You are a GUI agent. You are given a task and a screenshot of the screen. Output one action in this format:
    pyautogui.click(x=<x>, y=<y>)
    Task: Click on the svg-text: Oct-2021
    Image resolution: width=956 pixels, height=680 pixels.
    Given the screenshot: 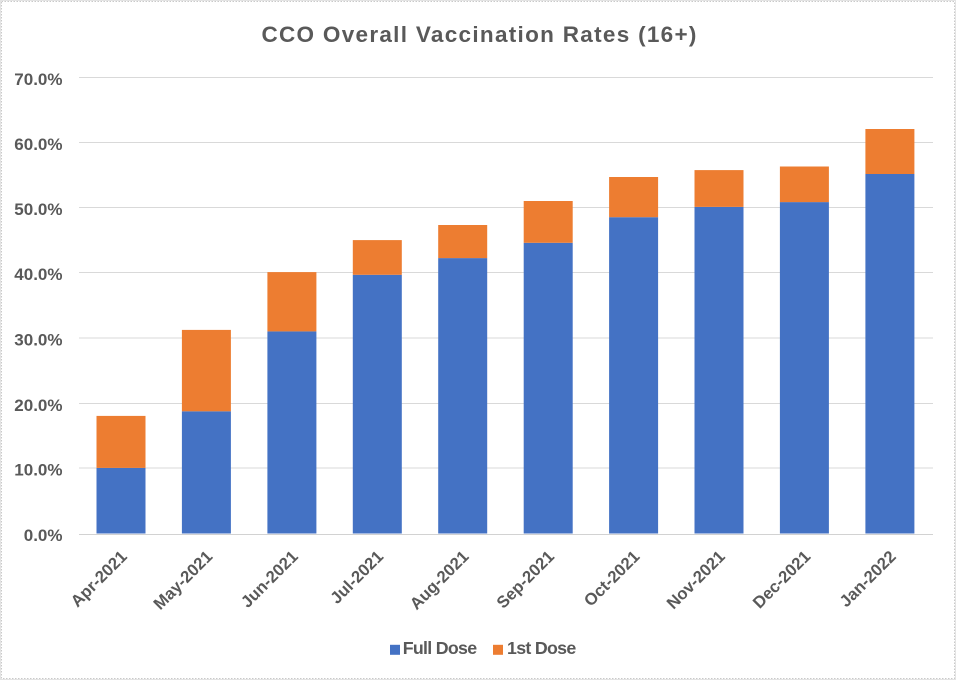 What is the action you would take?
    pyautogui.click(x=611, y=578)
    